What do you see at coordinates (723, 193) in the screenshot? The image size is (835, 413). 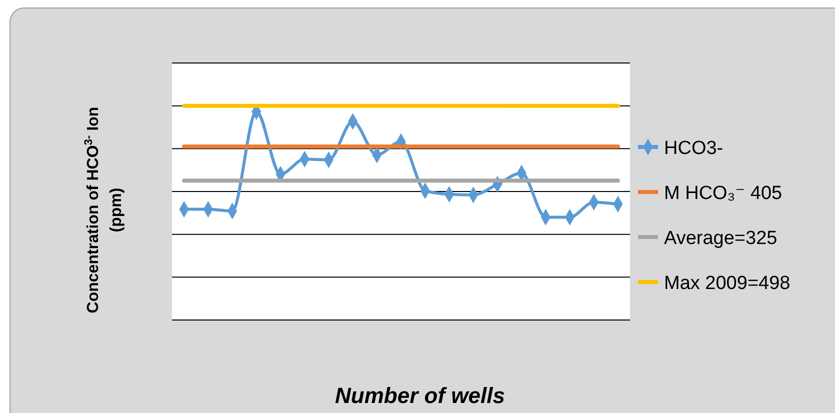 I see `legend-label: M HCO₃⁻ 405` at bounding box center [723, 193].